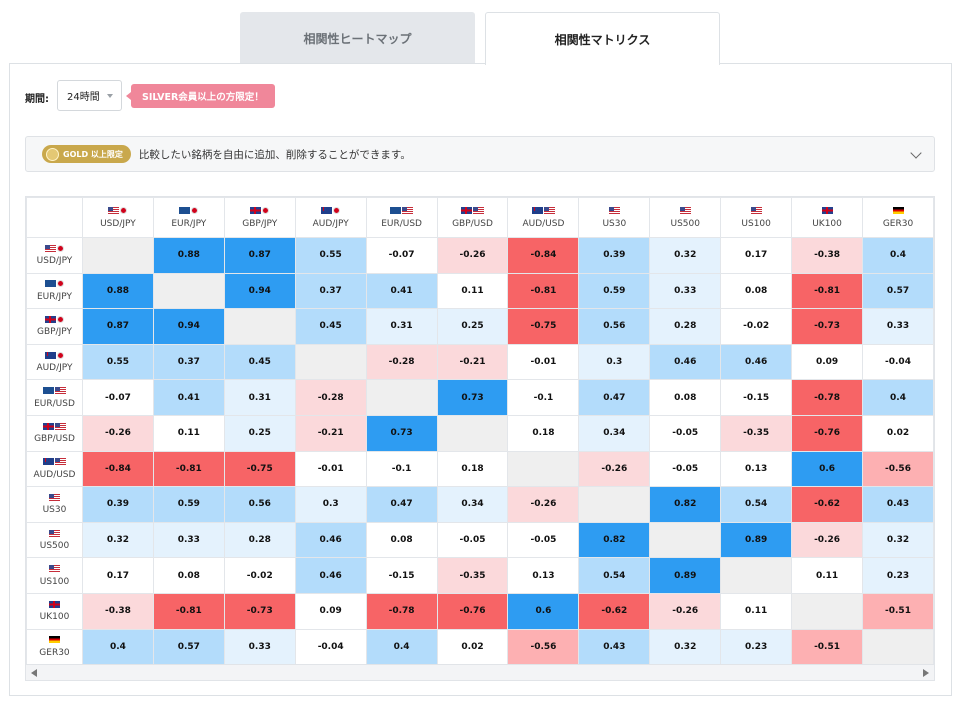  What do you see at coordinates (54, 510) in the screenshot?
I see `row-header-label: US30` at bounding box center [54, 510].